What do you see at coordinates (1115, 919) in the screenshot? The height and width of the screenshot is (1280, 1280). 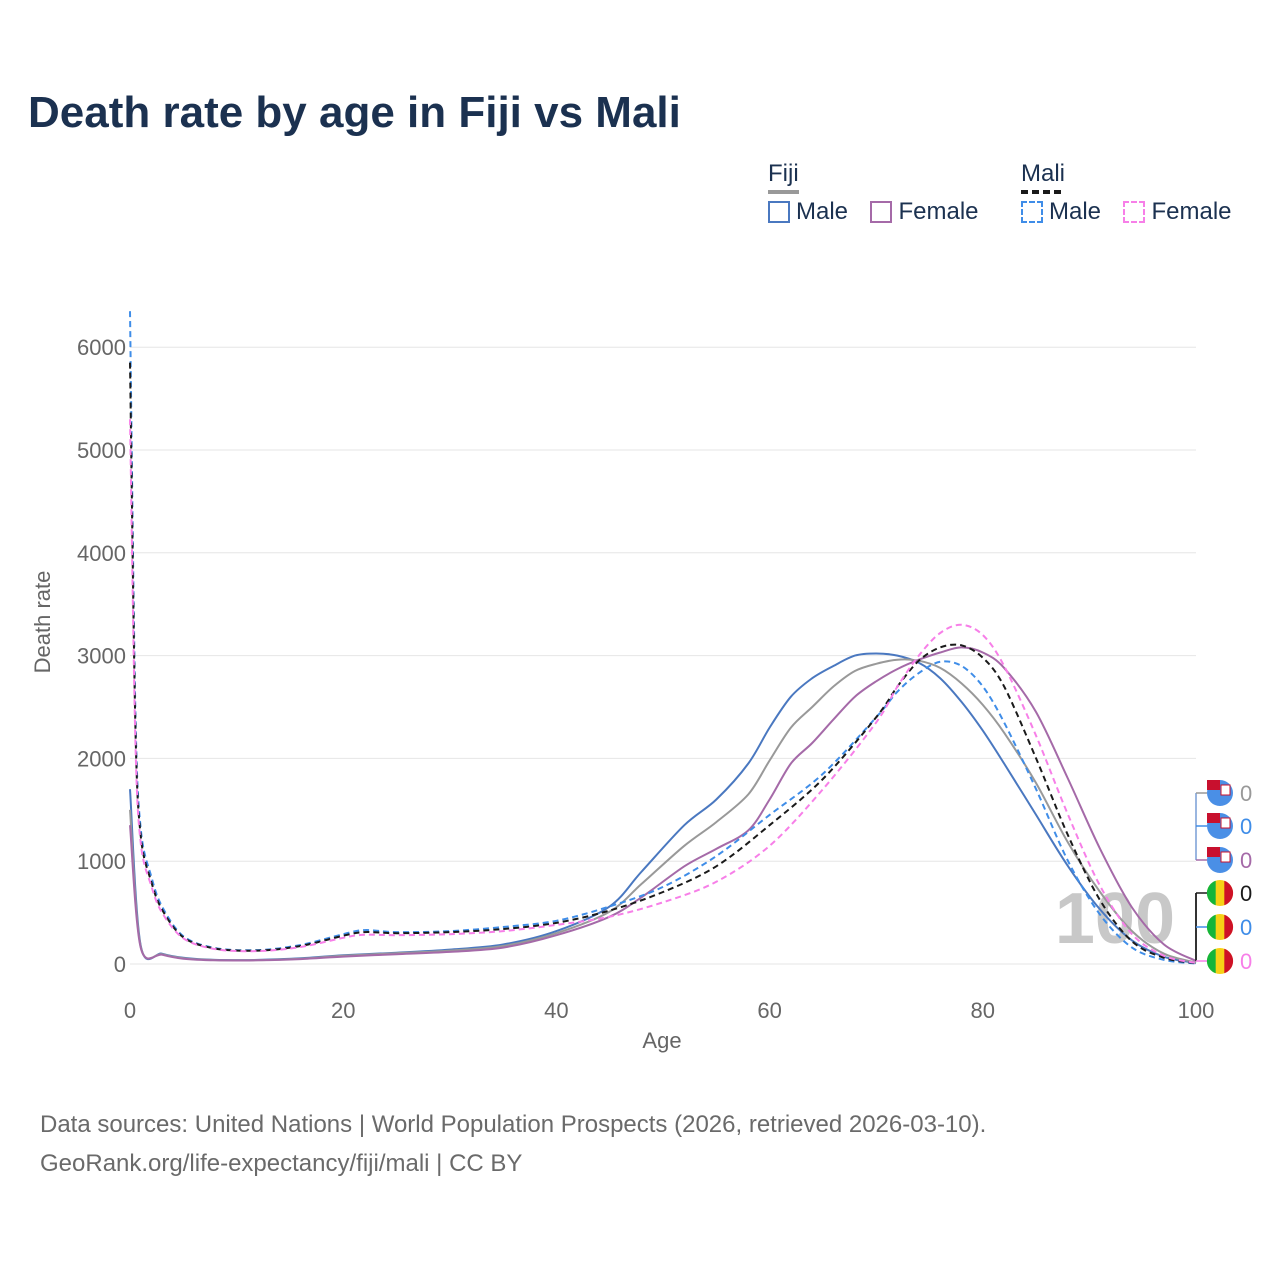 I see `age-annotation: 100` at bounding box center [1115, 919].